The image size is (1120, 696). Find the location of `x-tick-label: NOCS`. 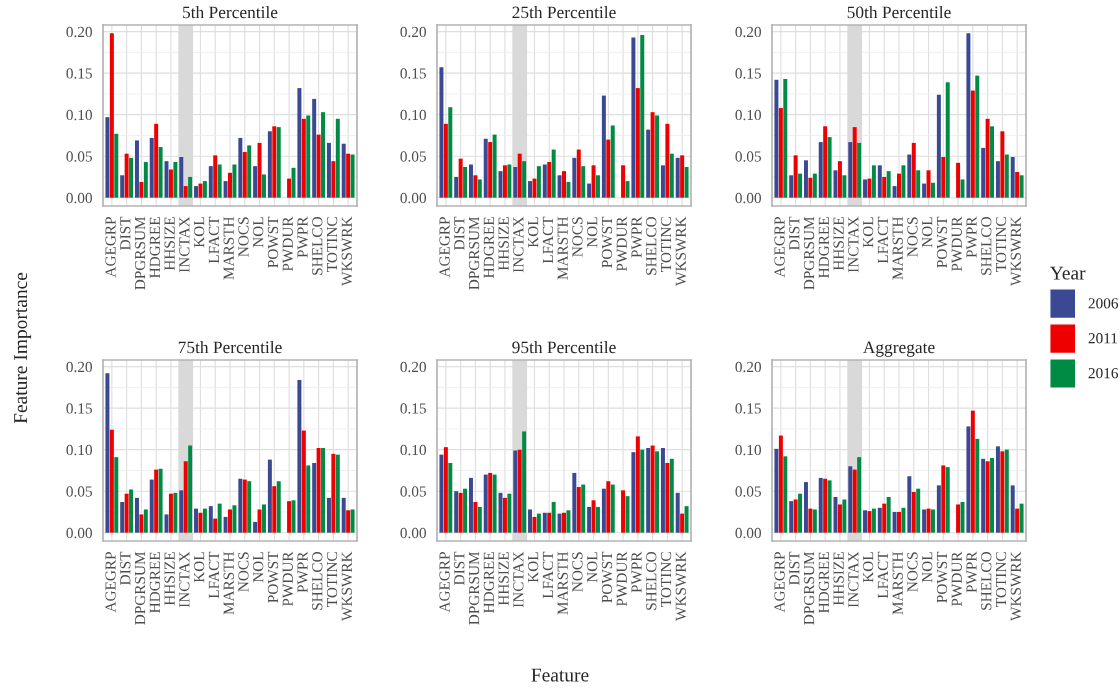

x-tick-label: NOCS is located at coordinates (912, 572).